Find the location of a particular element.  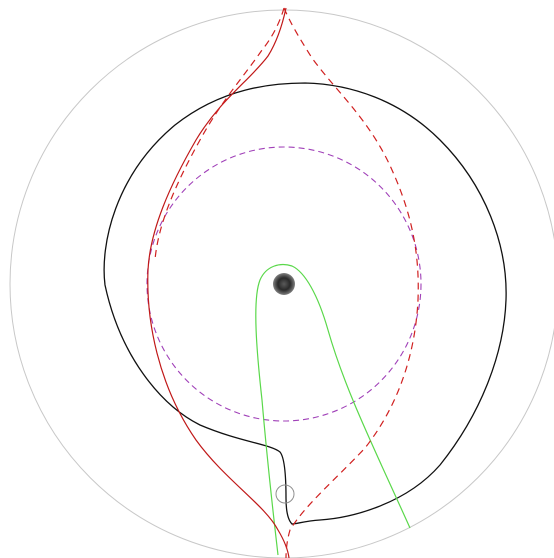

central-mass-point is located at coordinates (284, 284).